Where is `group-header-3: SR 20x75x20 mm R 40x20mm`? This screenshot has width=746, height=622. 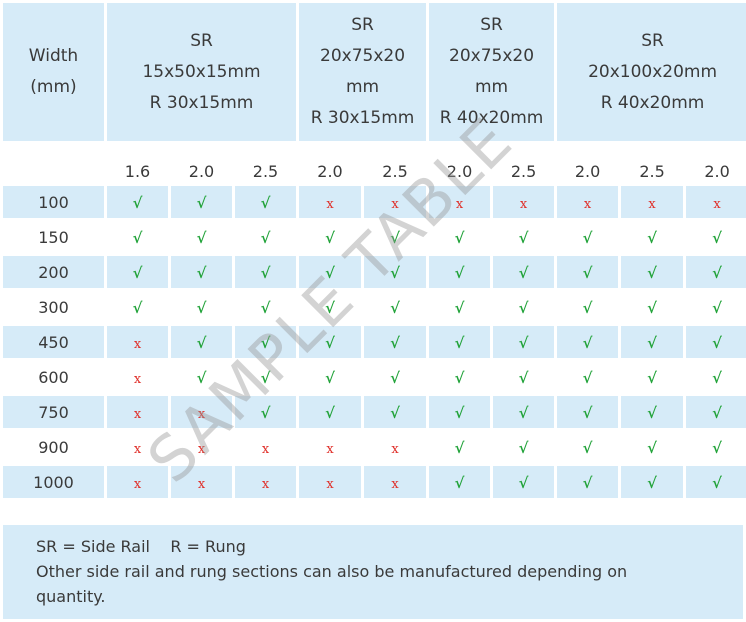 group-header-3: SR 20x75x20 mm R 40x20mm is located at coordinates (492, 72).